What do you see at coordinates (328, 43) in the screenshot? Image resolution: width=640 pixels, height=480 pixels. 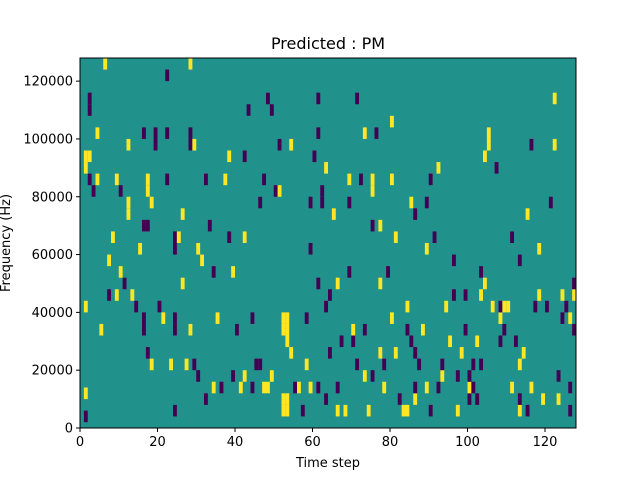 I see `chart-title: Predicted : PM` at bounding box center [328, 43].